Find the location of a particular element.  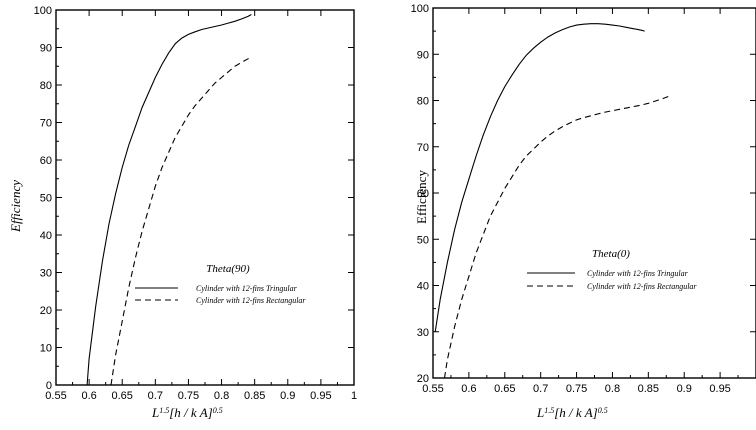

x-tick-label: 1 is located at coordinates (354, 396).